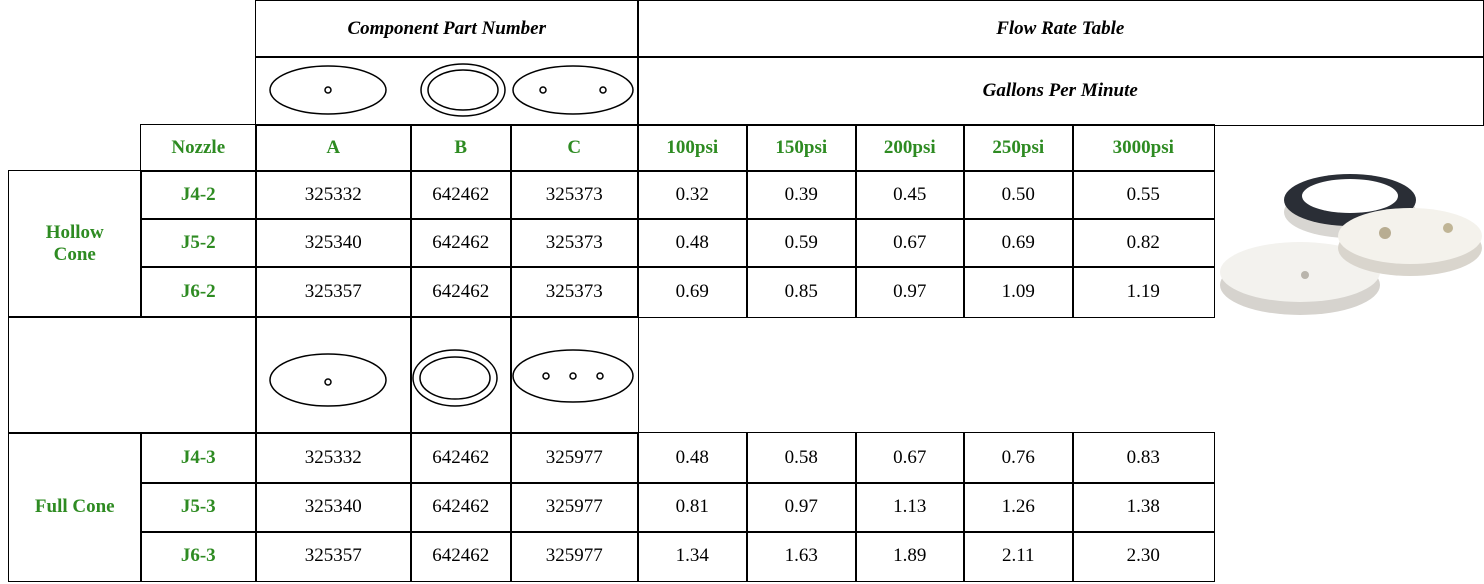  Describe the element at coordinates (1351, 244) in the screenshot. I see `product-photo` at that location.